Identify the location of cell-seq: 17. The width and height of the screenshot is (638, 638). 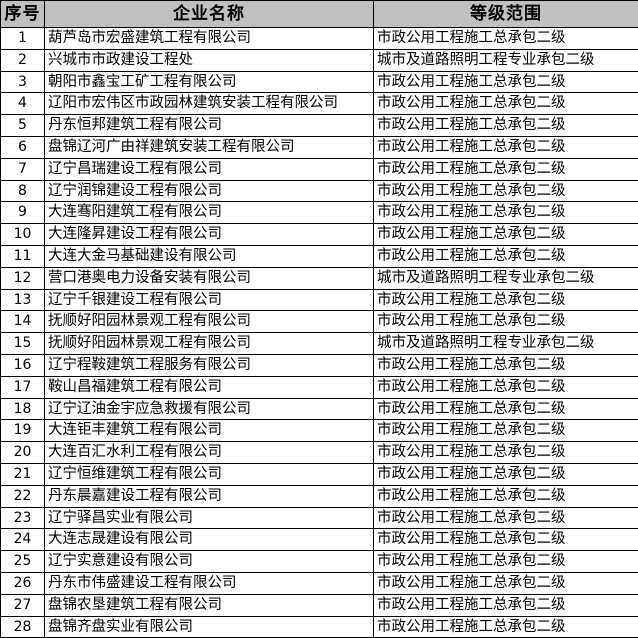
(23, 387).